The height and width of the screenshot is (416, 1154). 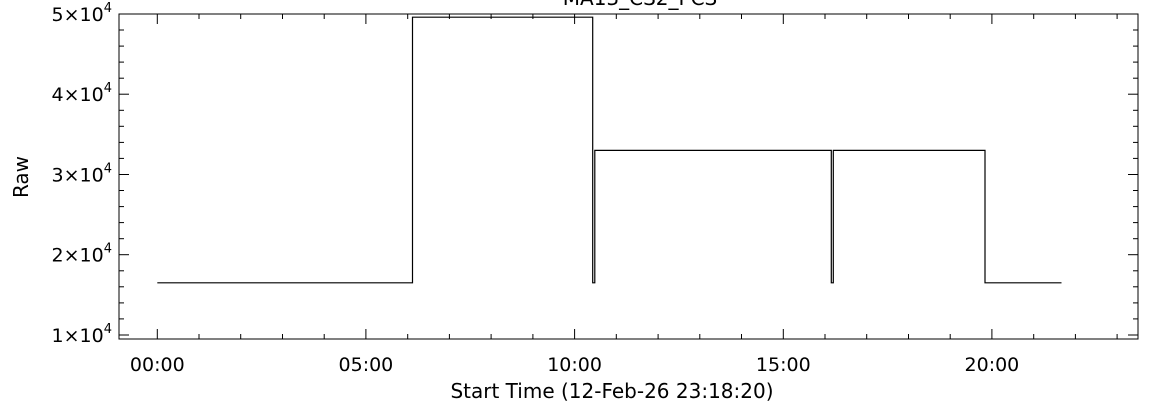 I want to click on y-tick-label: 4×10⁴, so click(x=82, y=93).